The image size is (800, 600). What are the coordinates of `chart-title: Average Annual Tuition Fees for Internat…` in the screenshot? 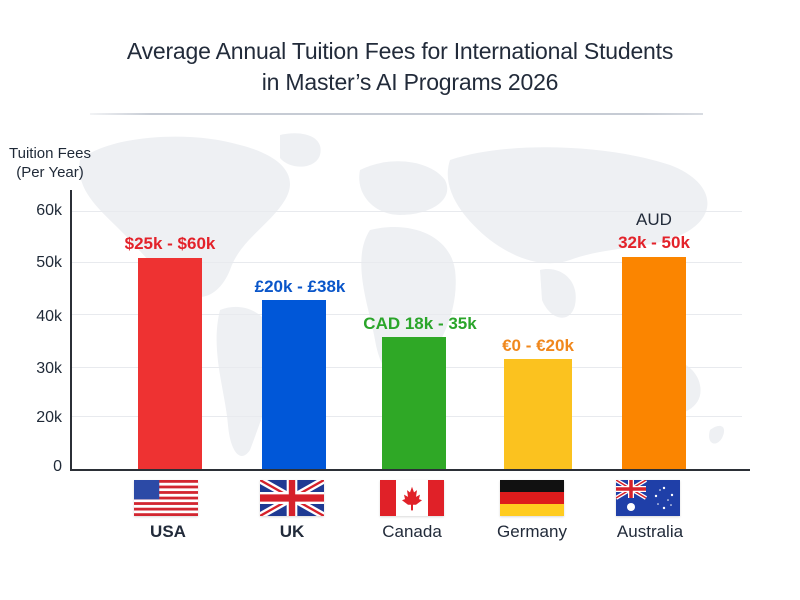 It's located at (400, 67).